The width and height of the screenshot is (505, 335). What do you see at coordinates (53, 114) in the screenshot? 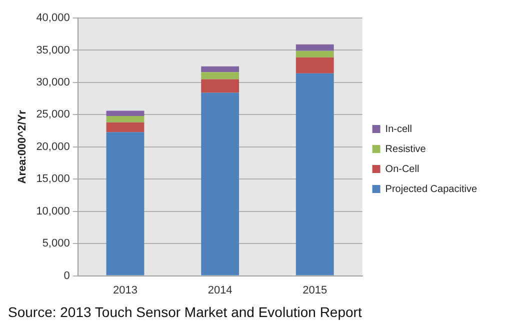
I see `y-tick-label: 25,000` at bounding box center [53, 114].